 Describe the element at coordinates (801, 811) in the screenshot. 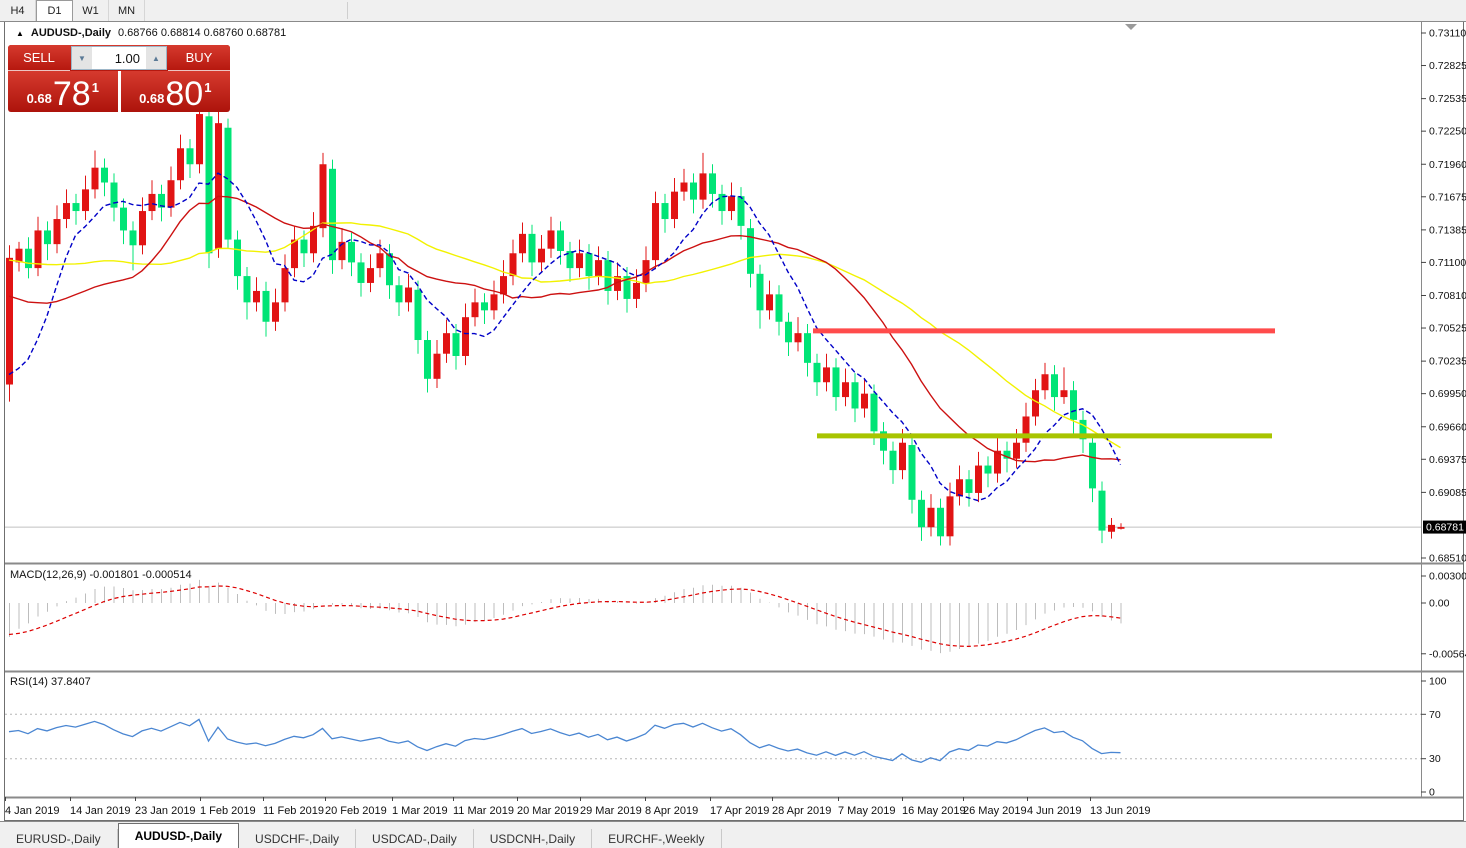

I see `svg-text: 28 Apr 2019` at that location.